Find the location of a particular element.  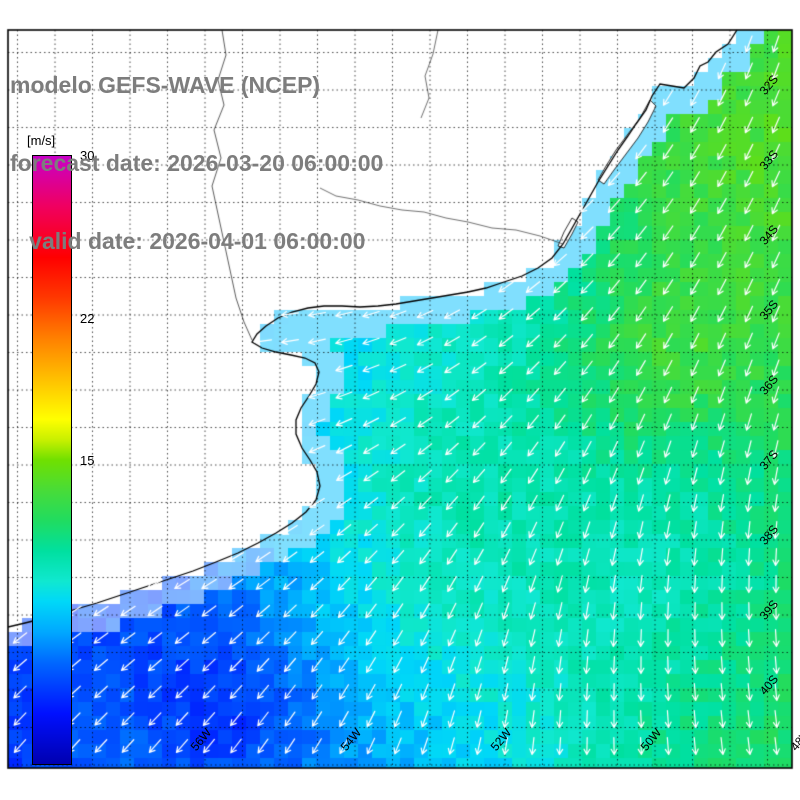

colorbar: [m/s] 30 22 15 is located at coordinates (60, 449).